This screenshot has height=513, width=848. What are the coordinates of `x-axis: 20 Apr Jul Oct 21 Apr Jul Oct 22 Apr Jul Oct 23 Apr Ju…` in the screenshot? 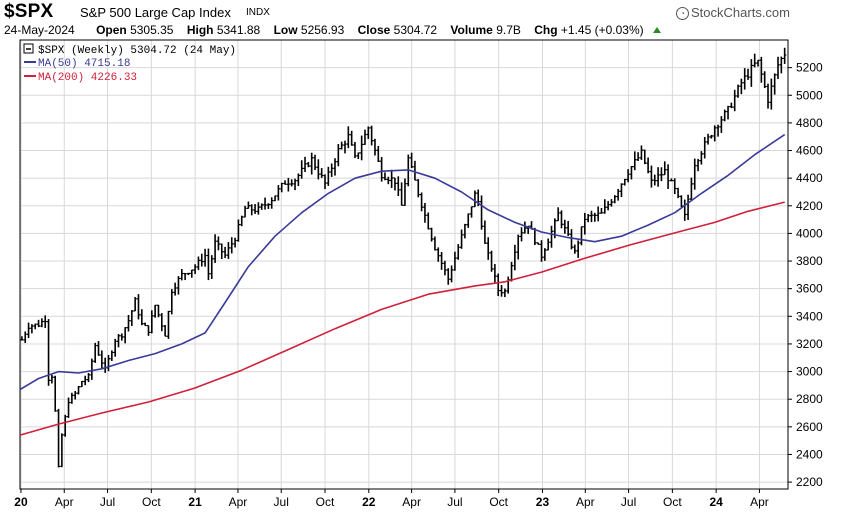 It's located at (391, 499).